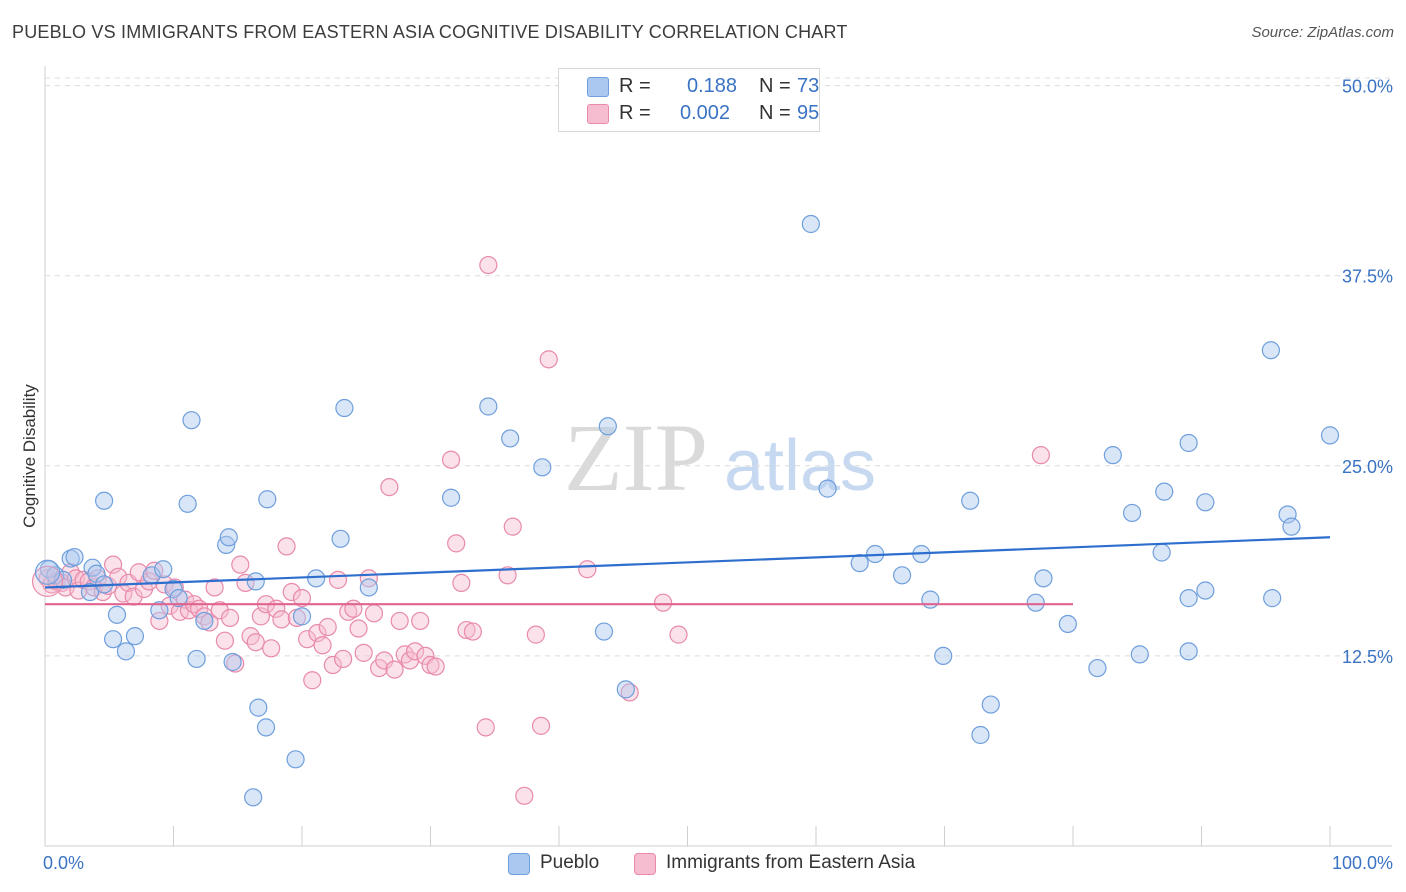 The height and width of the screenshot is (892, 1406). Describe the element at coordinates (1367, 277) in the screenshot. I see `y-tick-label: 37.5%` at that location.